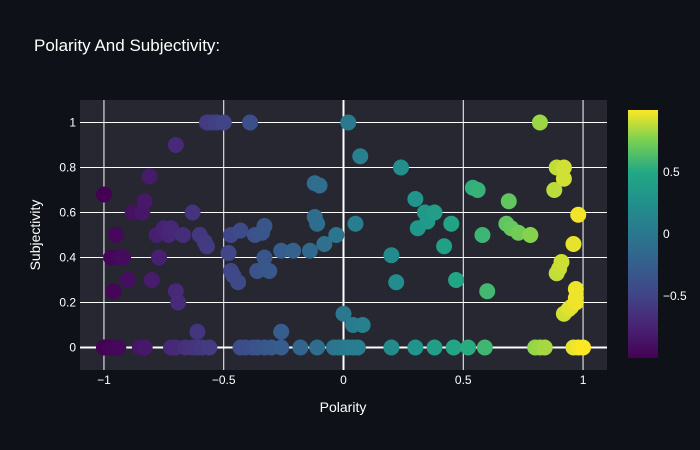 Image resolution: width=700 pixels, height=450 pixels. I want to click on x-tick-label: 1, so click(583, 380).